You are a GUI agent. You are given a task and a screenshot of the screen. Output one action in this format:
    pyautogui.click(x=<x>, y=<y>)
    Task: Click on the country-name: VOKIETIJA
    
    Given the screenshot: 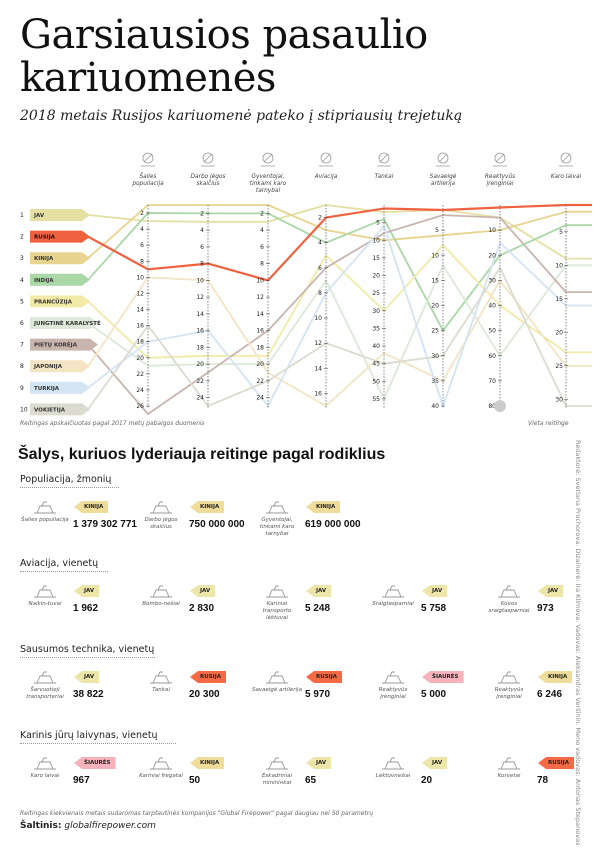 What is the action you would take?
    pyautogui.click(x=50, y=410)
    